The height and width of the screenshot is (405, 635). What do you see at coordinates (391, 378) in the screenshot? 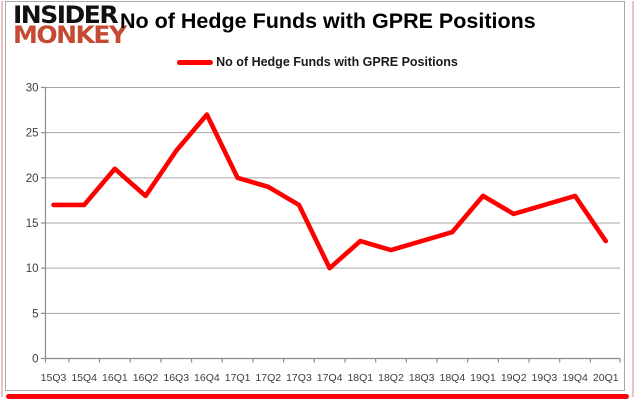
I see `x-tick-label: 18Q2` at bounding box center [391, 378].